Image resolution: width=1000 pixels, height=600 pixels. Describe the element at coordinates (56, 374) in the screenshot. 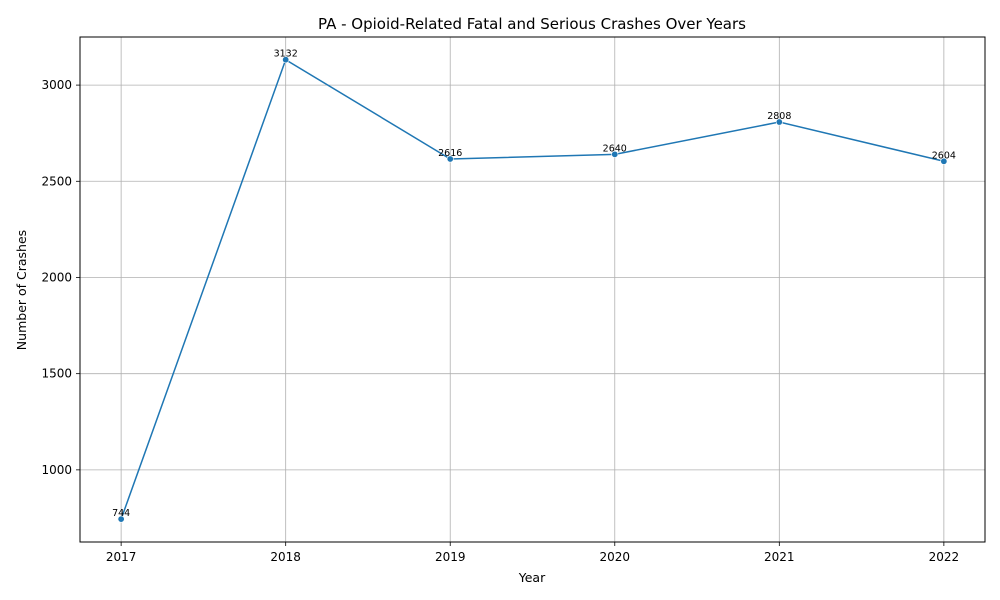

I see `y-tick-label: 1500` at that location.